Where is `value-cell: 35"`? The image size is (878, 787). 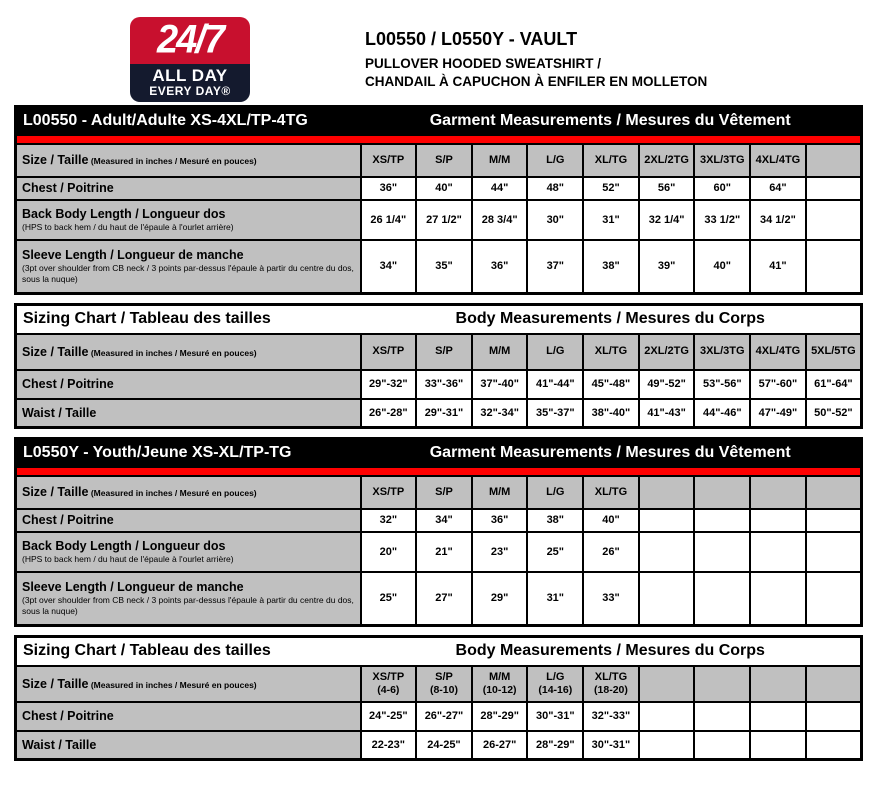 value-cell: 35" is located at coordinates (444, 266).